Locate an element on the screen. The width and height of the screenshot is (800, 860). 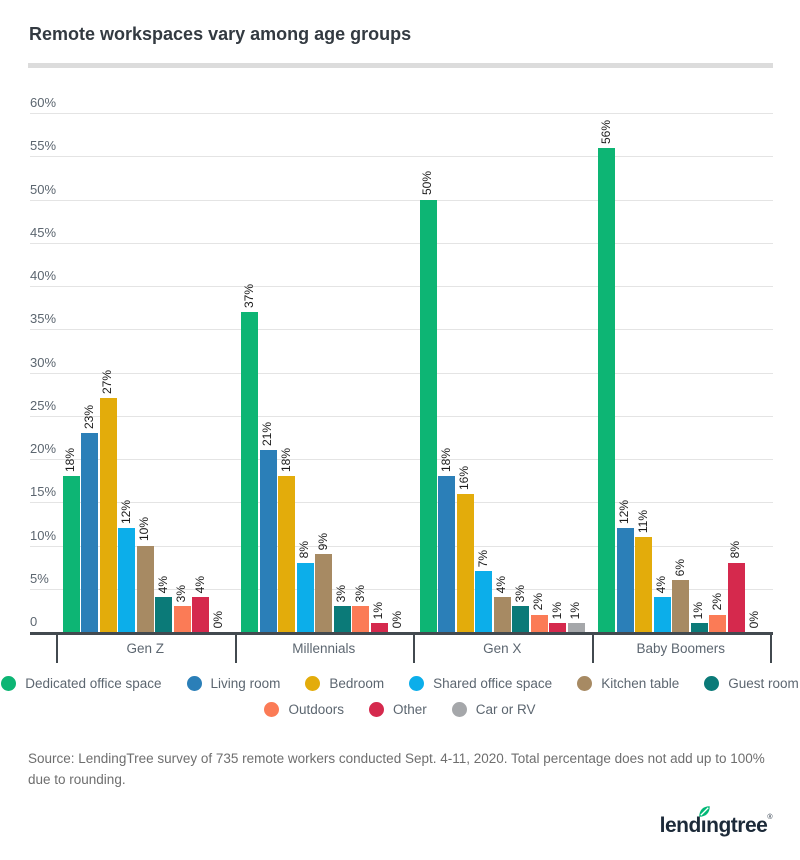
bar-value-label: 12% is located at coordinates (125, 512).